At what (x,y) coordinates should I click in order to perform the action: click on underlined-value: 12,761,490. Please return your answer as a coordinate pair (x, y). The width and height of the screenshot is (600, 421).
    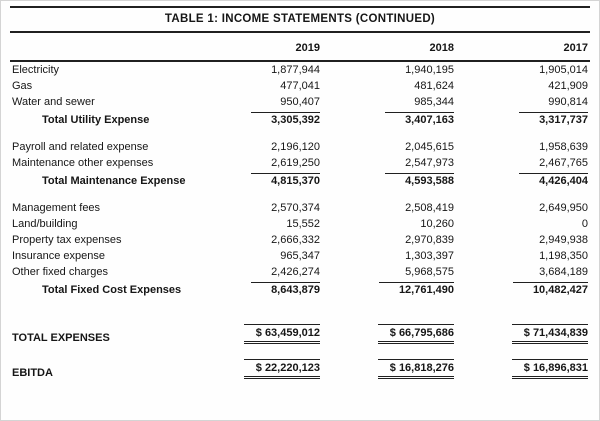
    Looking at the image, I should click on (416, 289).